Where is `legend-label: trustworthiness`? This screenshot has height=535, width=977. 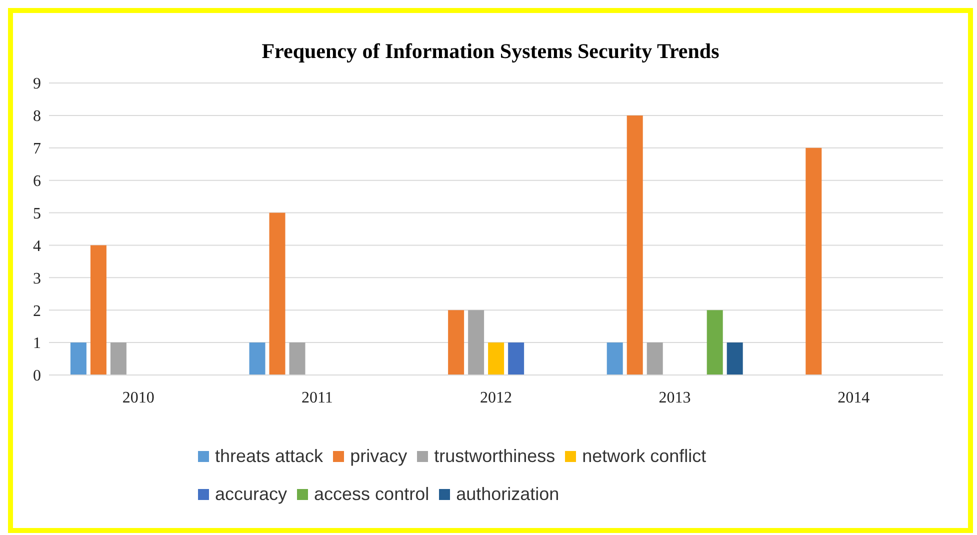 legend-label: trustworthiness is located at coordinates (495, 456).